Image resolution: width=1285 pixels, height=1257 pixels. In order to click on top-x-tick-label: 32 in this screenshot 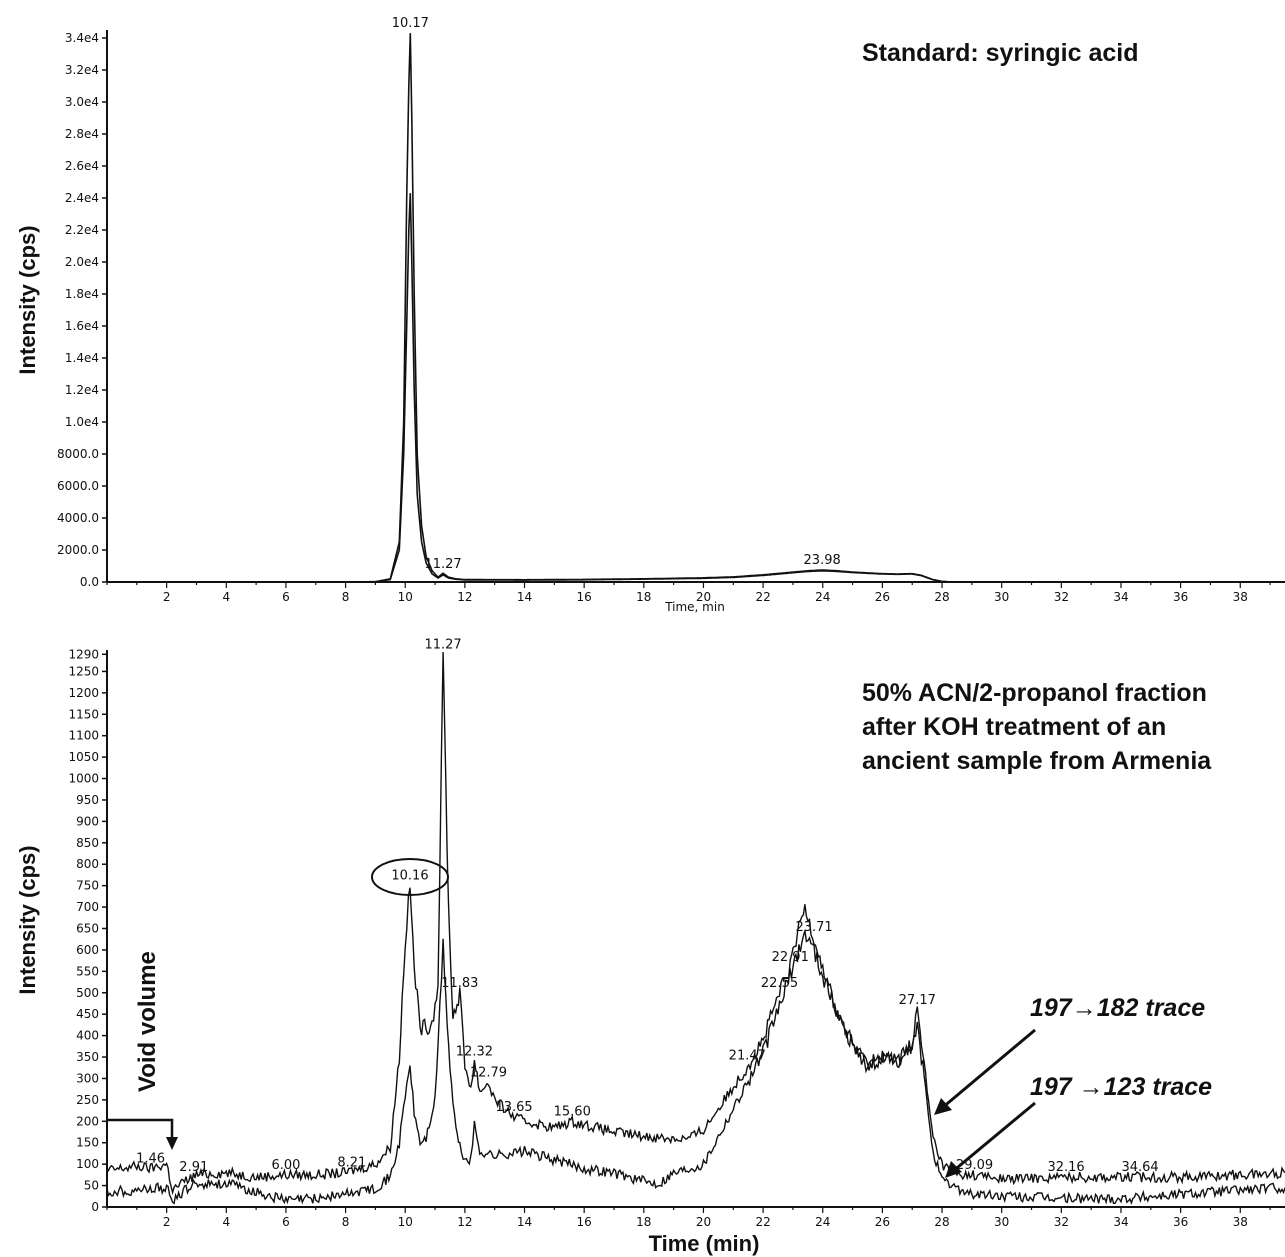, I will do `click(1061, 597)`.